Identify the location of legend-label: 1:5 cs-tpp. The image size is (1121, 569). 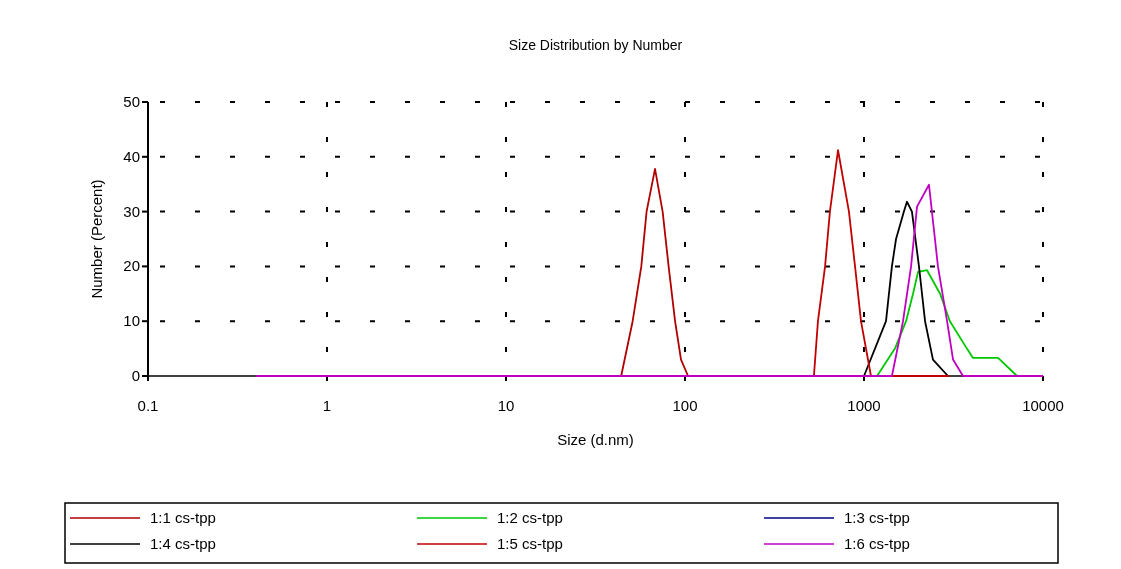
(530, 543).